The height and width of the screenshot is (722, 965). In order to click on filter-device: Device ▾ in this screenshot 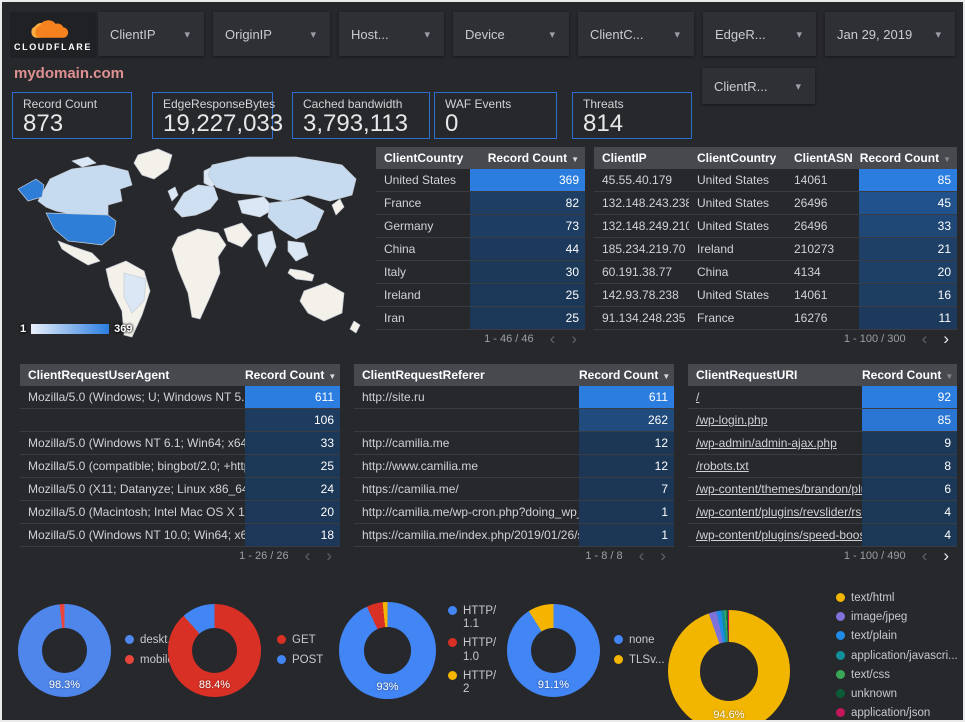, I will do `click(511, 34)`.